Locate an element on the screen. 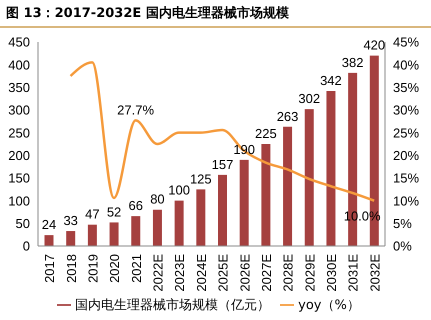 The width and height of the screenshot is (431, 320). y2-tick-label: 0% is located at coordinates (402, 246).